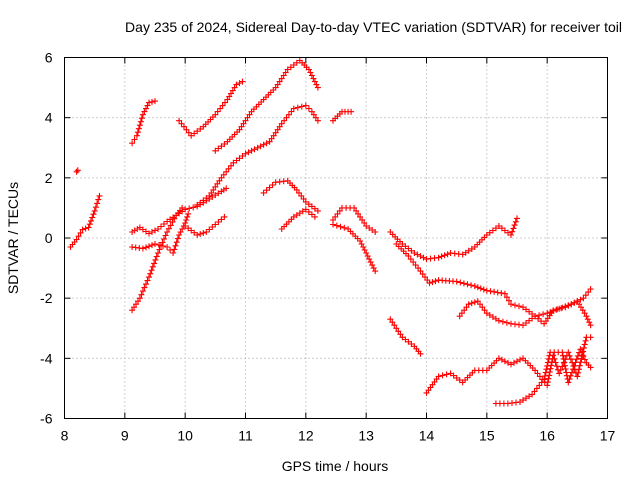 The width and height of the screenshot is (640, 480). What do you see at coordinates (49, 178) in the screenshot?
I see `y-tick-label: 2` at bounding box center [49, 178].